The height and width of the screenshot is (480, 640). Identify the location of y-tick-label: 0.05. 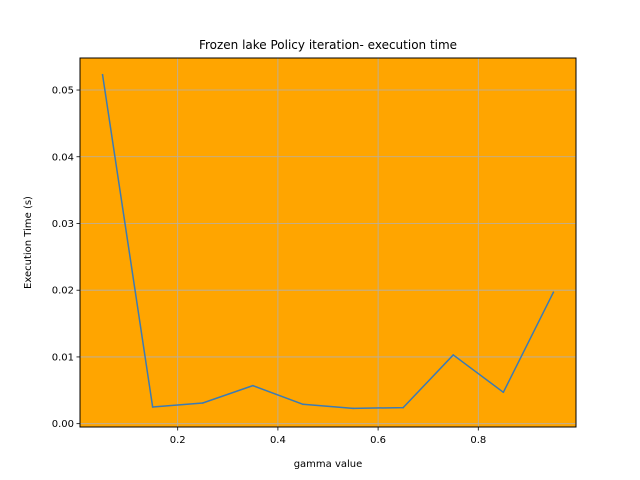
(63, 91).